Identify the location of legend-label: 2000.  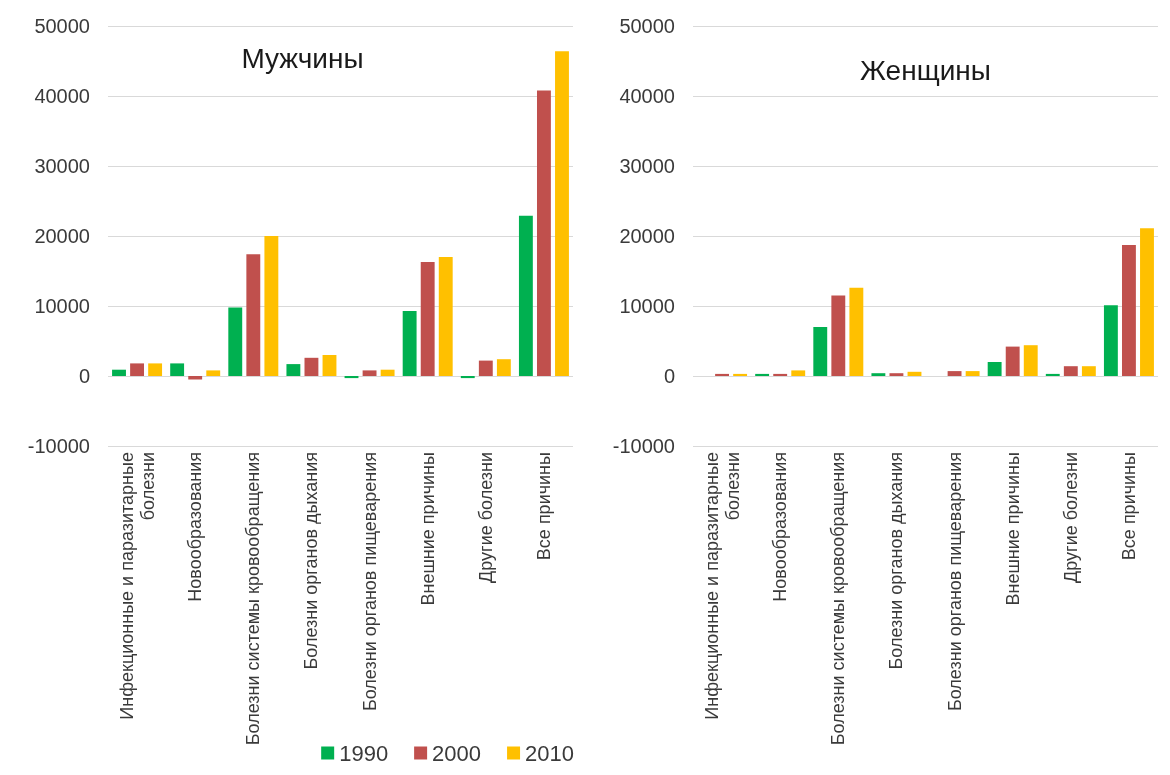
(457, 753).